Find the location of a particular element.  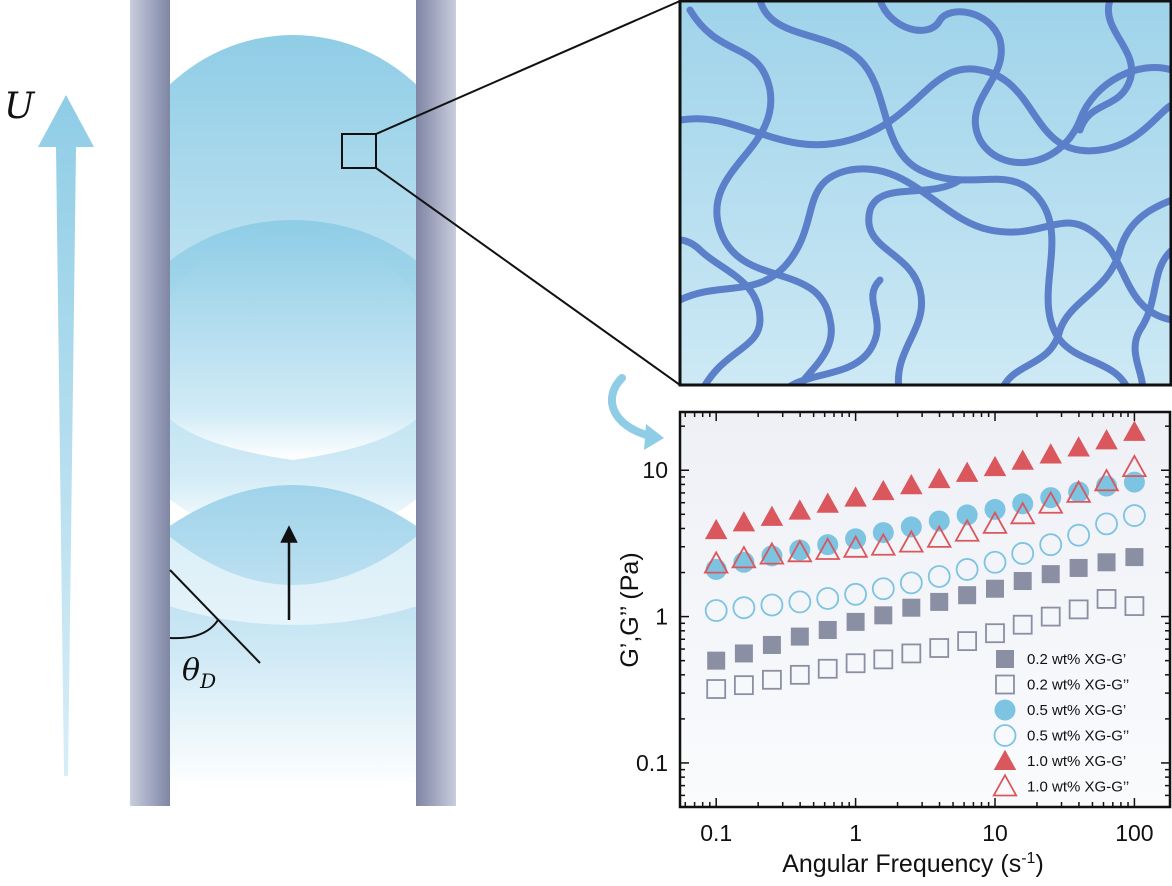

x-axis-title-main: Angular Frequency (s is located at coordinates (901, 864).